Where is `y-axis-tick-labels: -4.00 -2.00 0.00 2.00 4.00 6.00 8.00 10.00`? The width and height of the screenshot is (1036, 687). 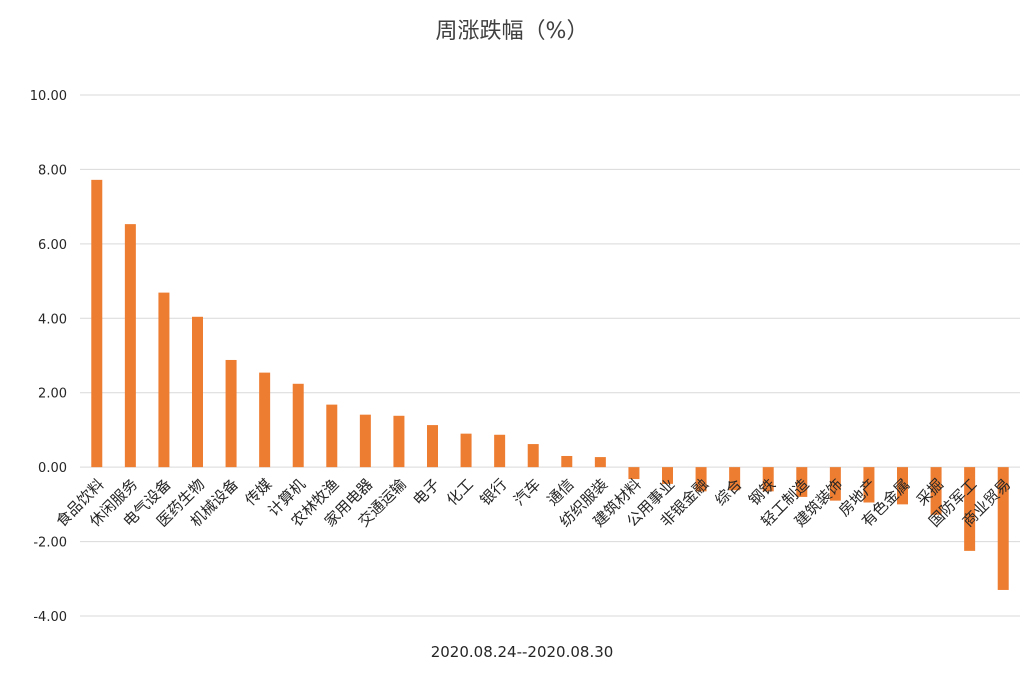
y-axis-tick-labels: -4.00 -2.00 0.00 2.00 4.00 6.00 8.00 10.00 is located at coordinates (48, 357).